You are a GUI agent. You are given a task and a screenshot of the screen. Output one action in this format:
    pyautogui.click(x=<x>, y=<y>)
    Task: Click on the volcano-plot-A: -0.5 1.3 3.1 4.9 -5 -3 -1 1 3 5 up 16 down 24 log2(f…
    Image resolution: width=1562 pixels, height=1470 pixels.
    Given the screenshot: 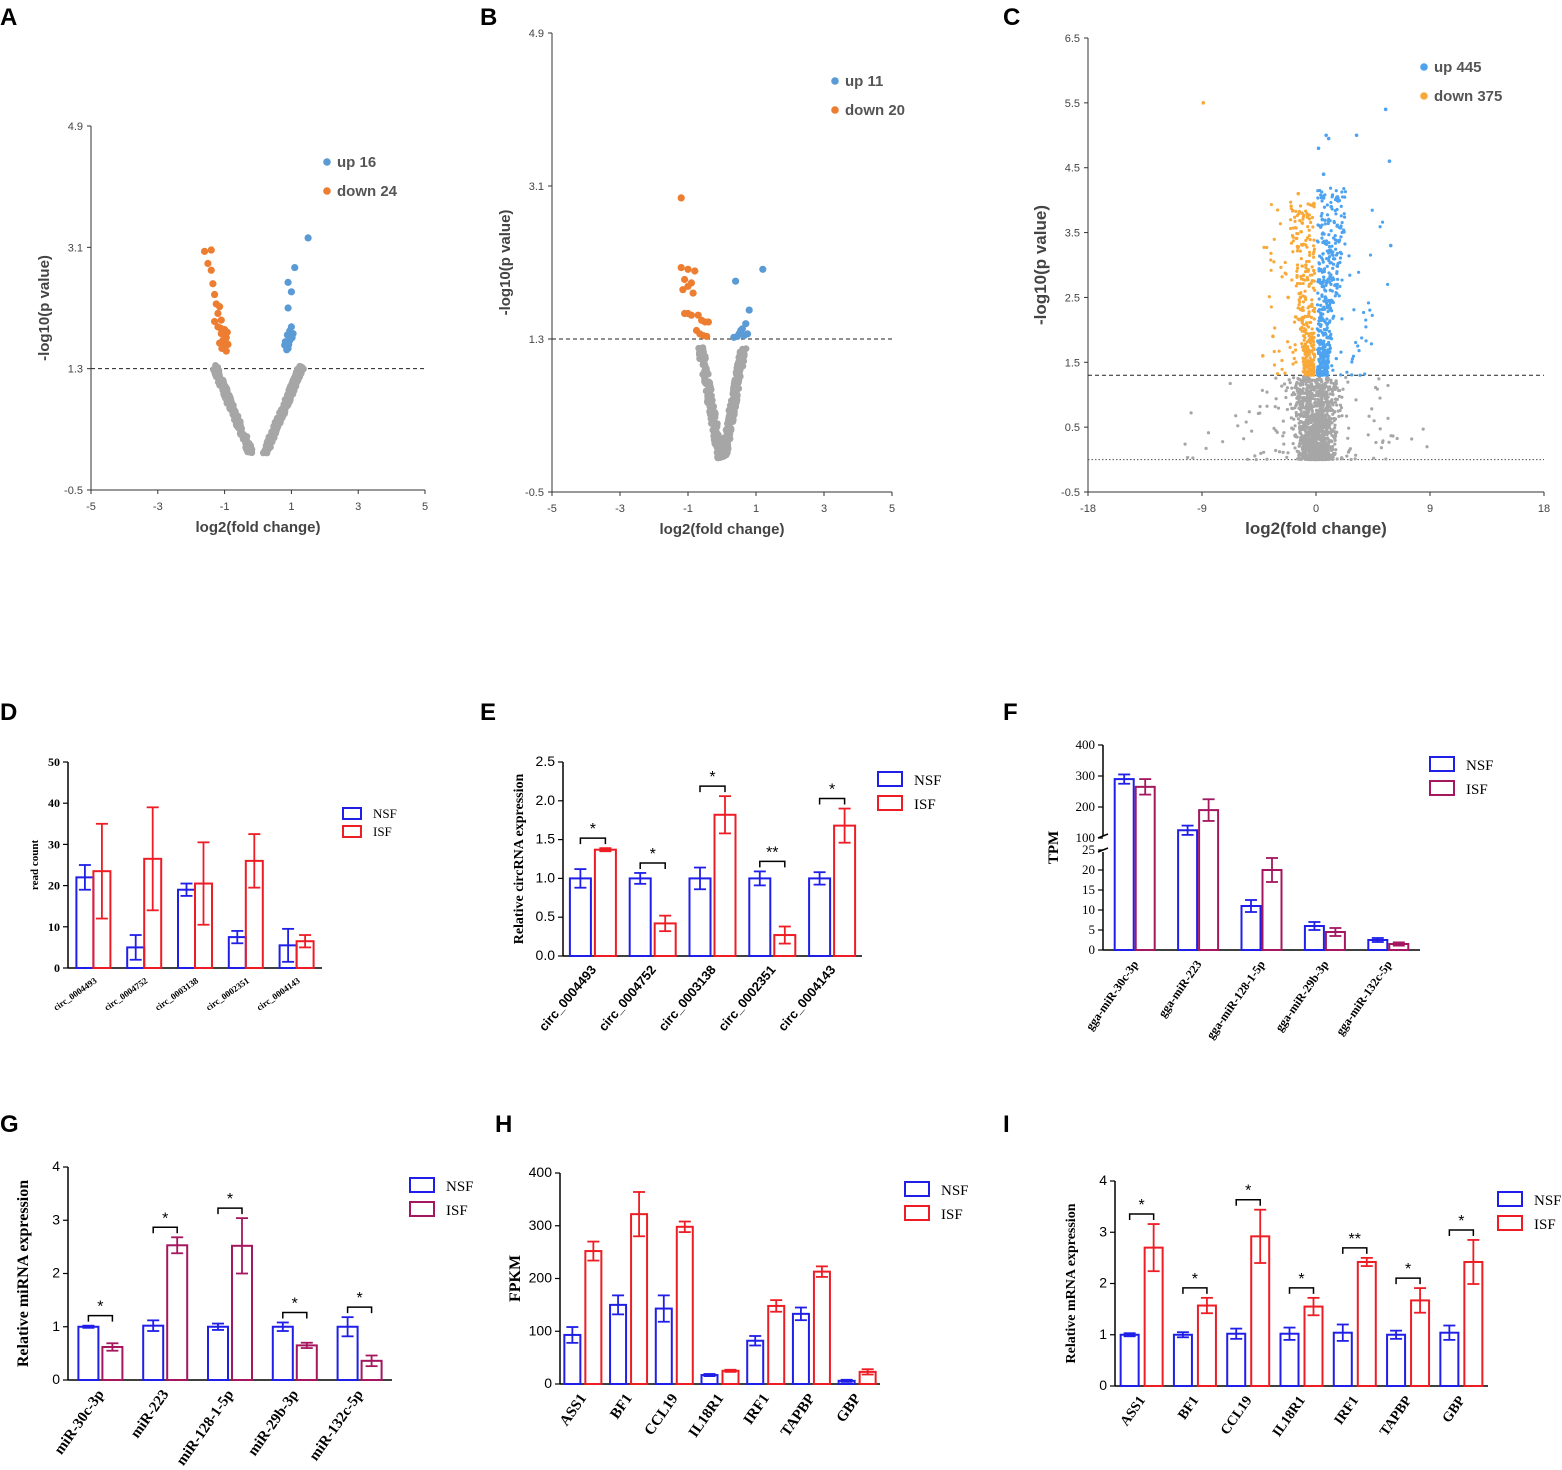 What is the action you would take?
    pyautogui.click(x=232, y=328)
    